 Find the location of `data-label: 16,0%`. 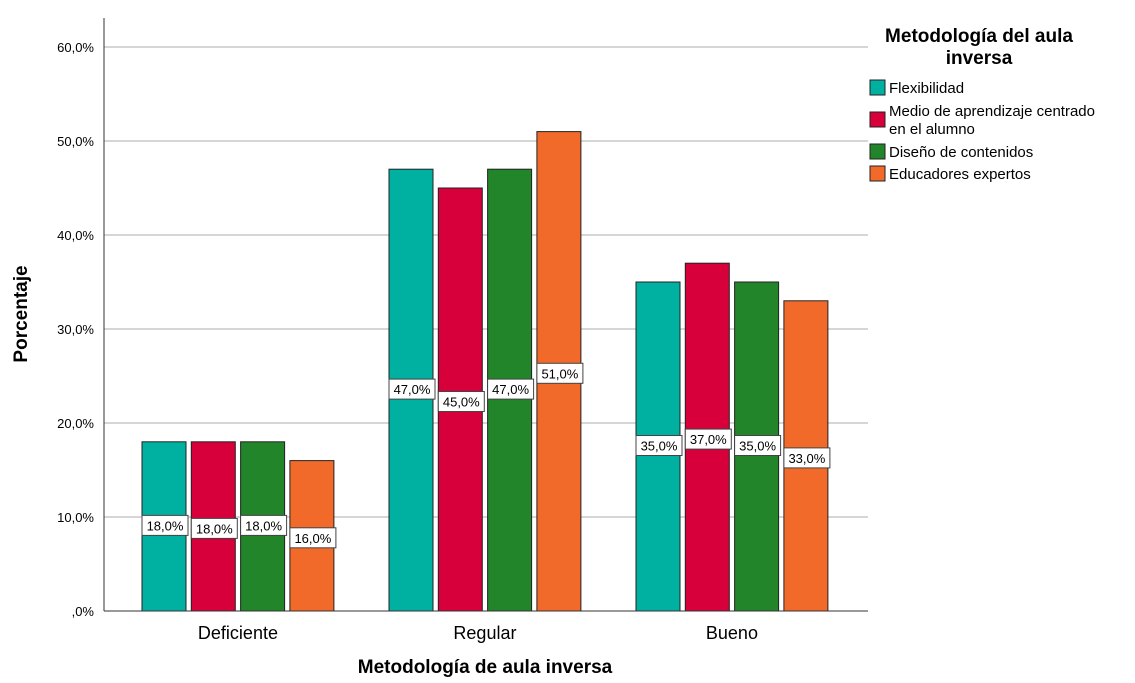

data-label: 16,0% is located at coordinates (312, 538).